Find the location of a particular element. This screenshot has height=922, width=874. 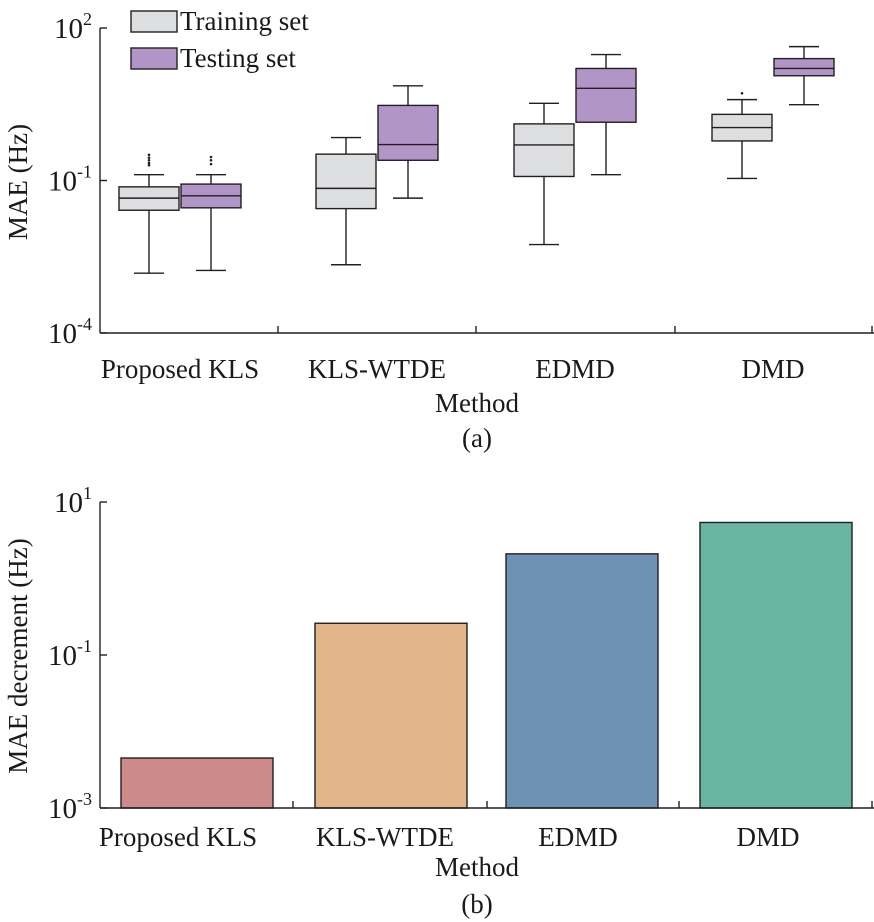

x-tick-label-b: KLS-WTDE is located at coordinates (385, 837).